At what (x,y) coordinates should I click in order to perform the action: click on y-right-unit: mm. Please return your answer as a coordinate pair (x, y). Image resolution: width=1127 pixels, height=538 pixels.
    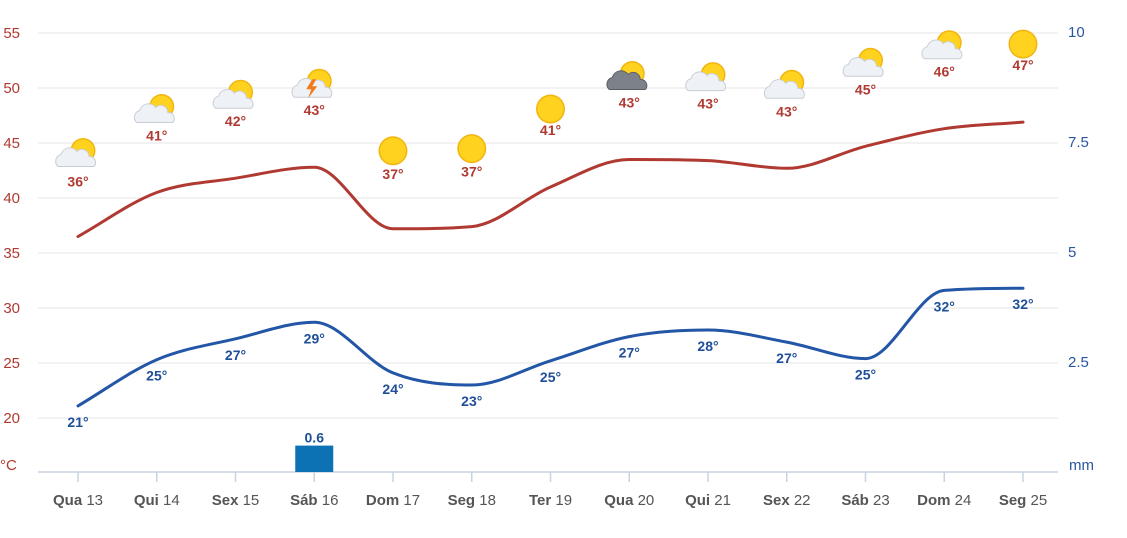
    Looking at the image, I should click on (1081, 465).